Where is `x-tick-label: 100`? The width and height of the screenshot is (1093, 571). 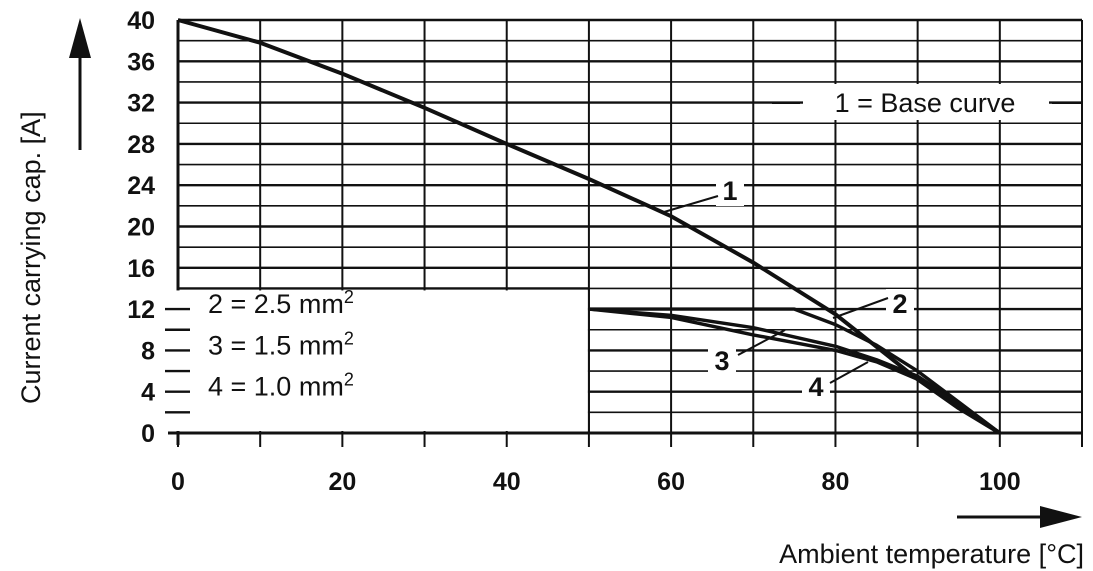 x-tick-label: 100 is located at coordinates (1000, 482).